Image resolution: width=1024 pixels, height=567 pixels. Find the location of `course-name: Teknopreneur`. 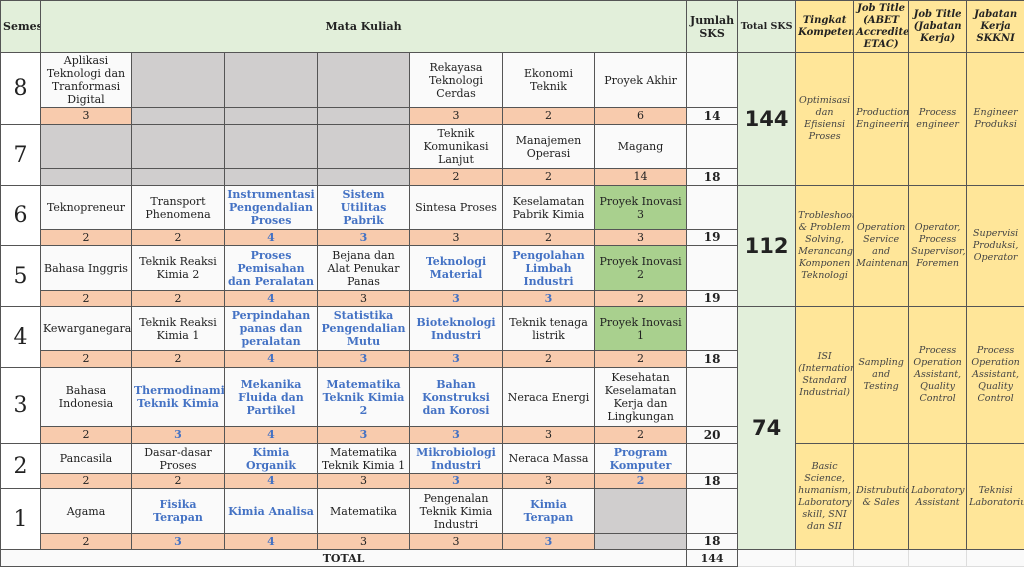

course-name: Teknopreneur is located at coordinates (86, 207).